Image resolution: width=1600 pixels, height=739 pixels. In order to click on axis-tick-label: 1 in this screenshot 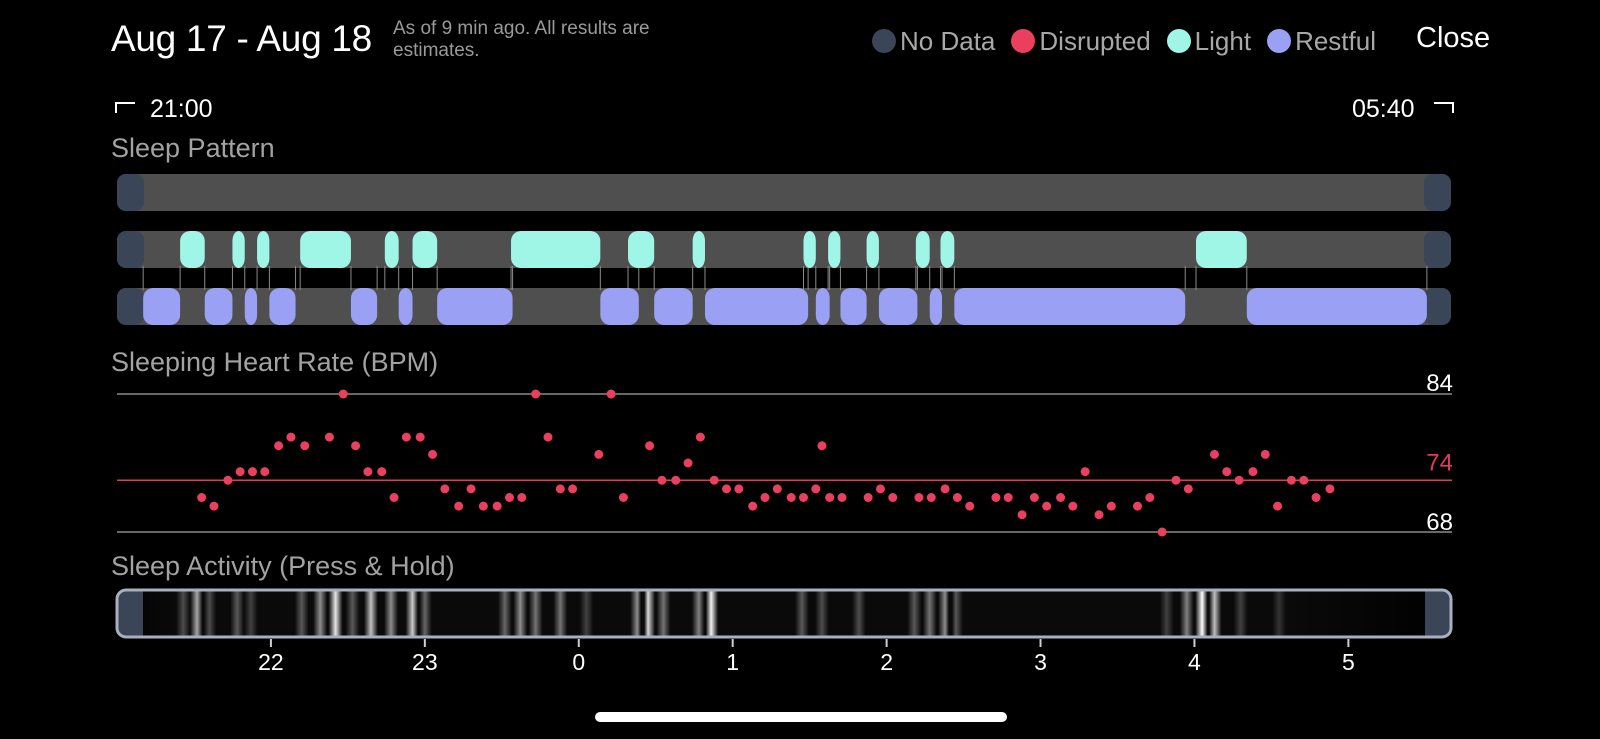, I will do `click(732, 662)`.